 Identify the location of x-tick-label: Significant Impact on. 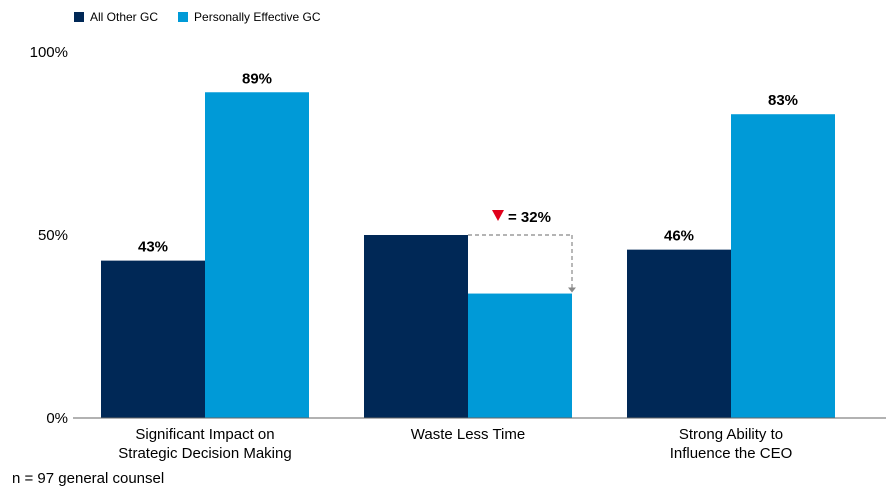
(204, 434).